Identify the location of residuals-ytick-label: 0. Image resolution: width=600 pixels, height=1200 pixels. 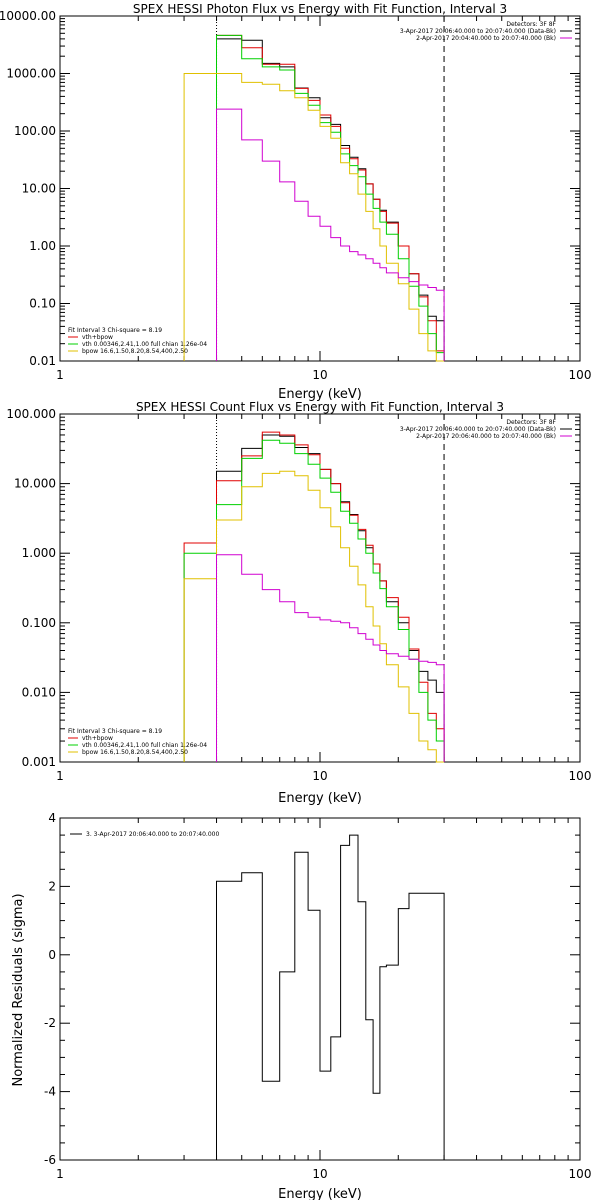
(52, 955).